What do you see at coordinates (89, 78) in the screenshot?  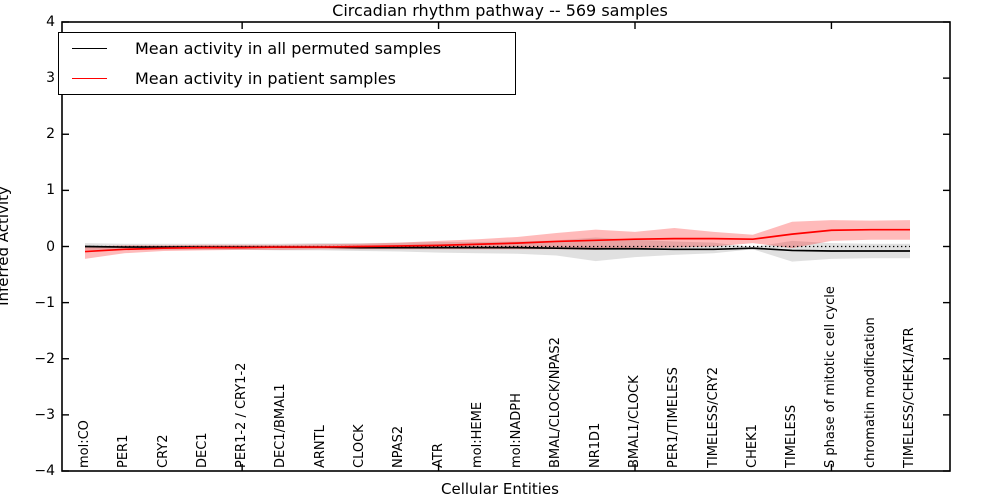 I see `patient-line-sample-icon` at bounding box center [89, 78].